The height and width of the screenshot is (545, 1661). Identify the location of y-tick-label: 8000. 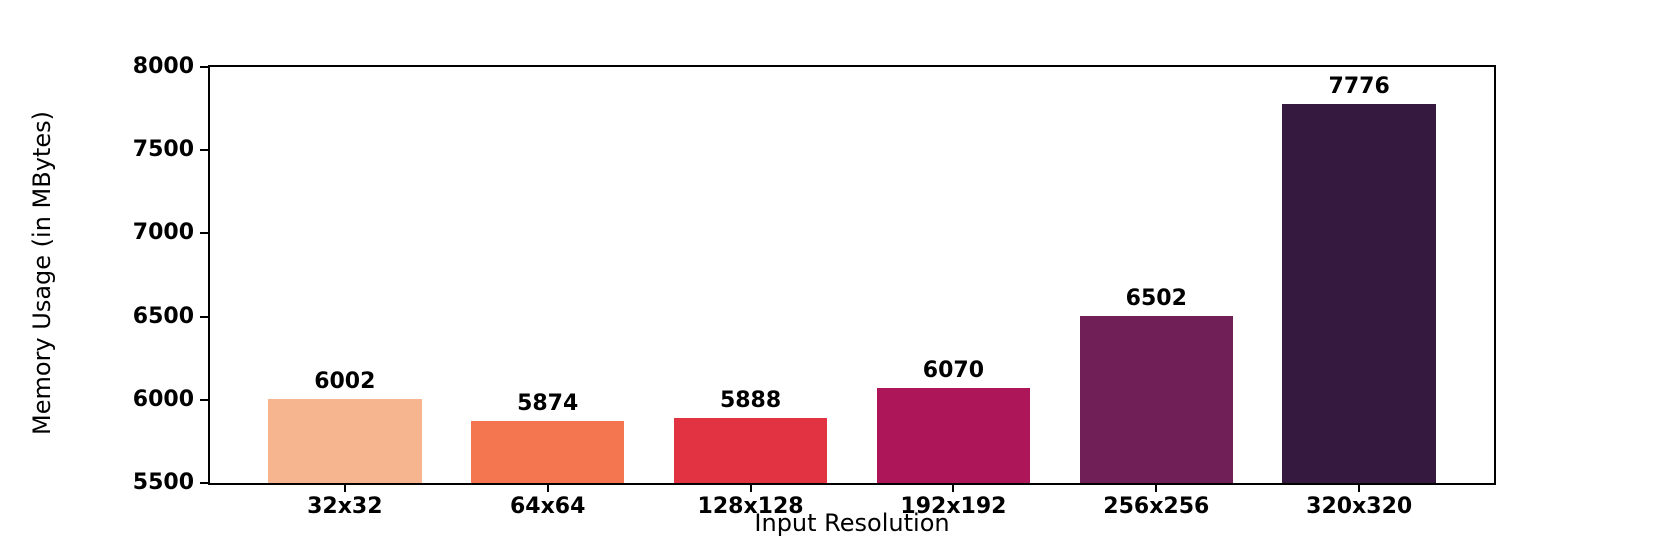
(163, 66).